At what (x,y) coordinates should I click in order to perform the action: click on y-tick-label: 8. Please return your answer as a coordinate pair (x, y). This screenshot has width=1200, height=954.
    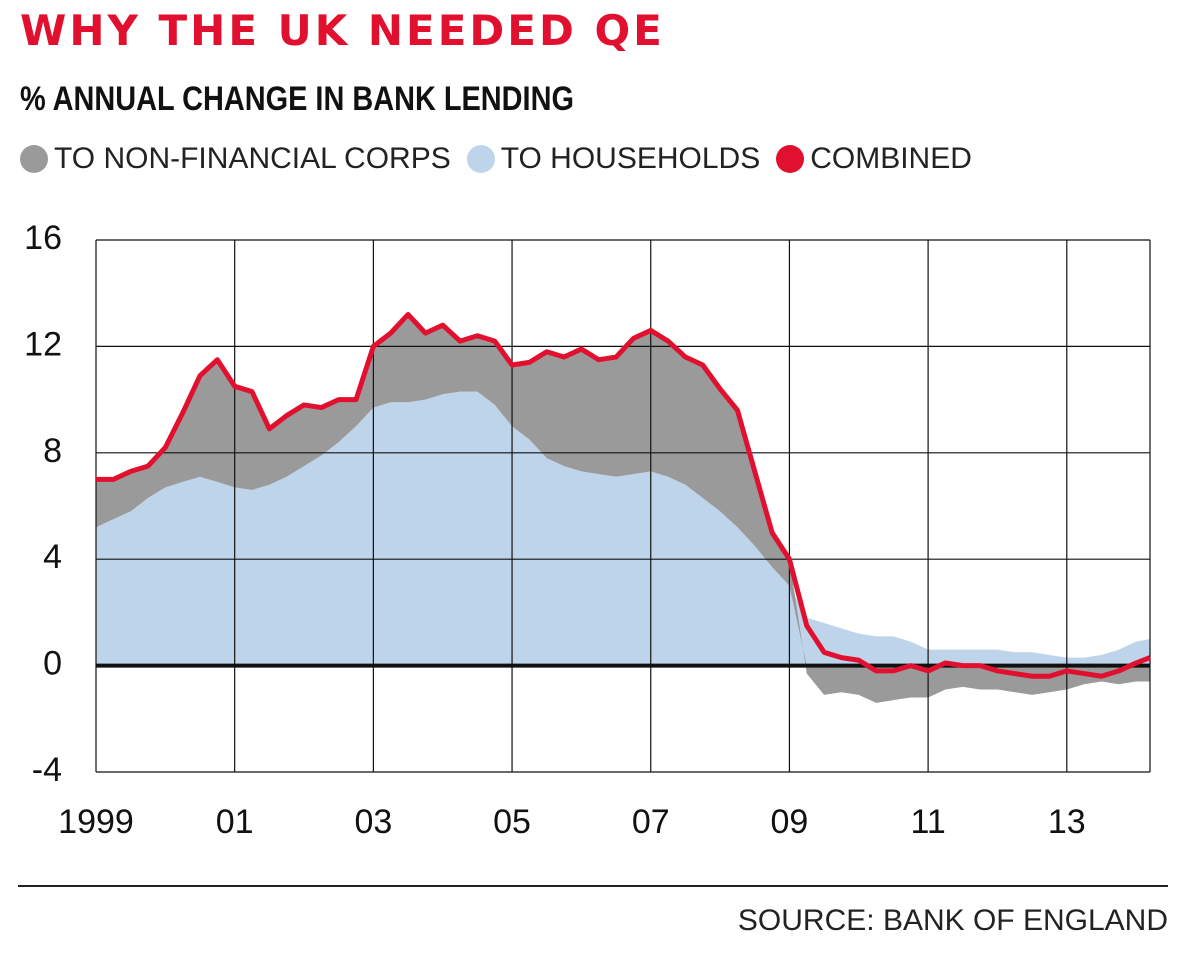
    Looking at the image, I should click on (52, 451).